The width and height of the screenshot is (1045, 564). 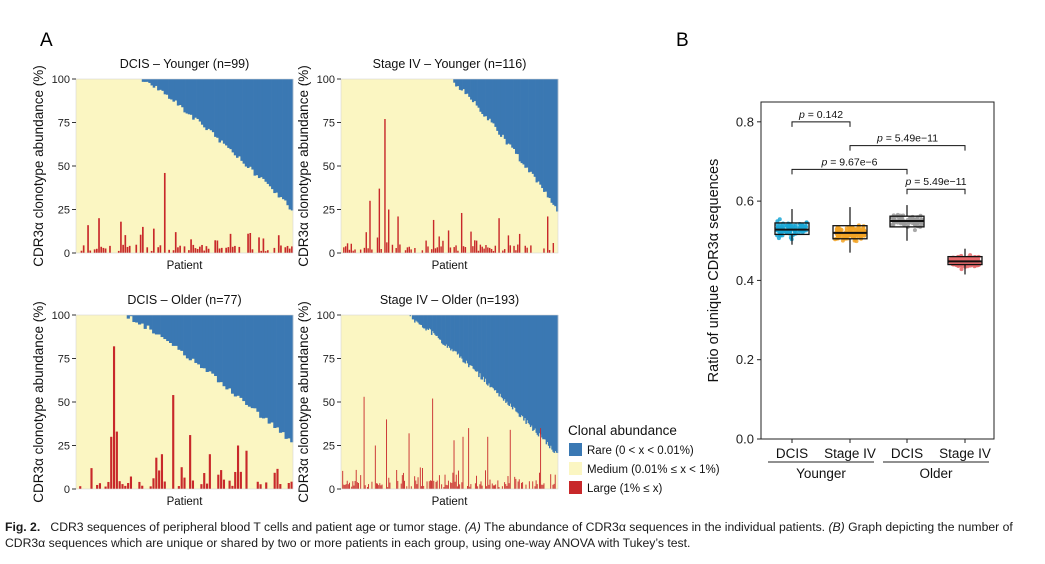 I want to click on facet-title: DCIS – Older (n=77), so click(x=184, y=300).